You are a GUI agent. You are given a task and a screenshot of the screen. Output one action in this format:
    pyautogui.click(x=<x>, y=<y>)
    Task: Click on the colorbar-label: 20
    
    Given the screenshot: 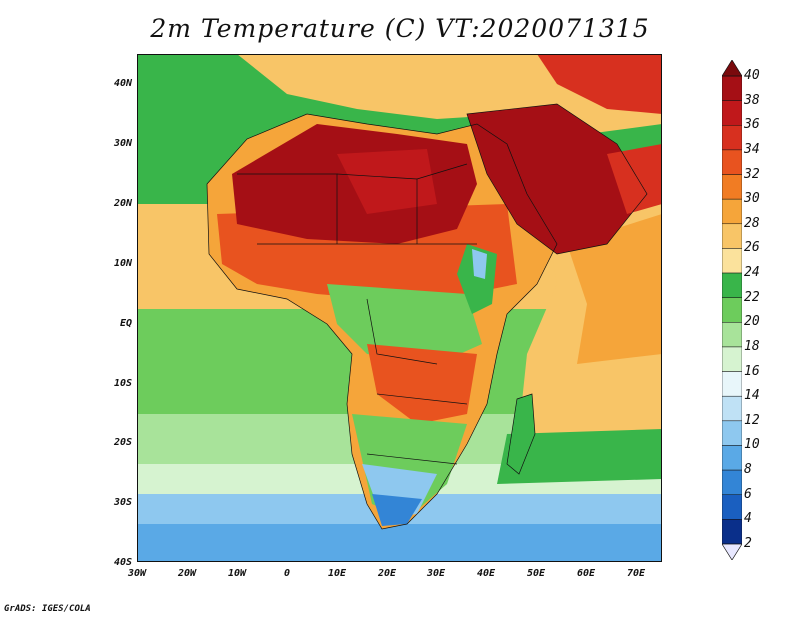 What is the action you would take?
    pyautogui.click(x=752, y=322)
    